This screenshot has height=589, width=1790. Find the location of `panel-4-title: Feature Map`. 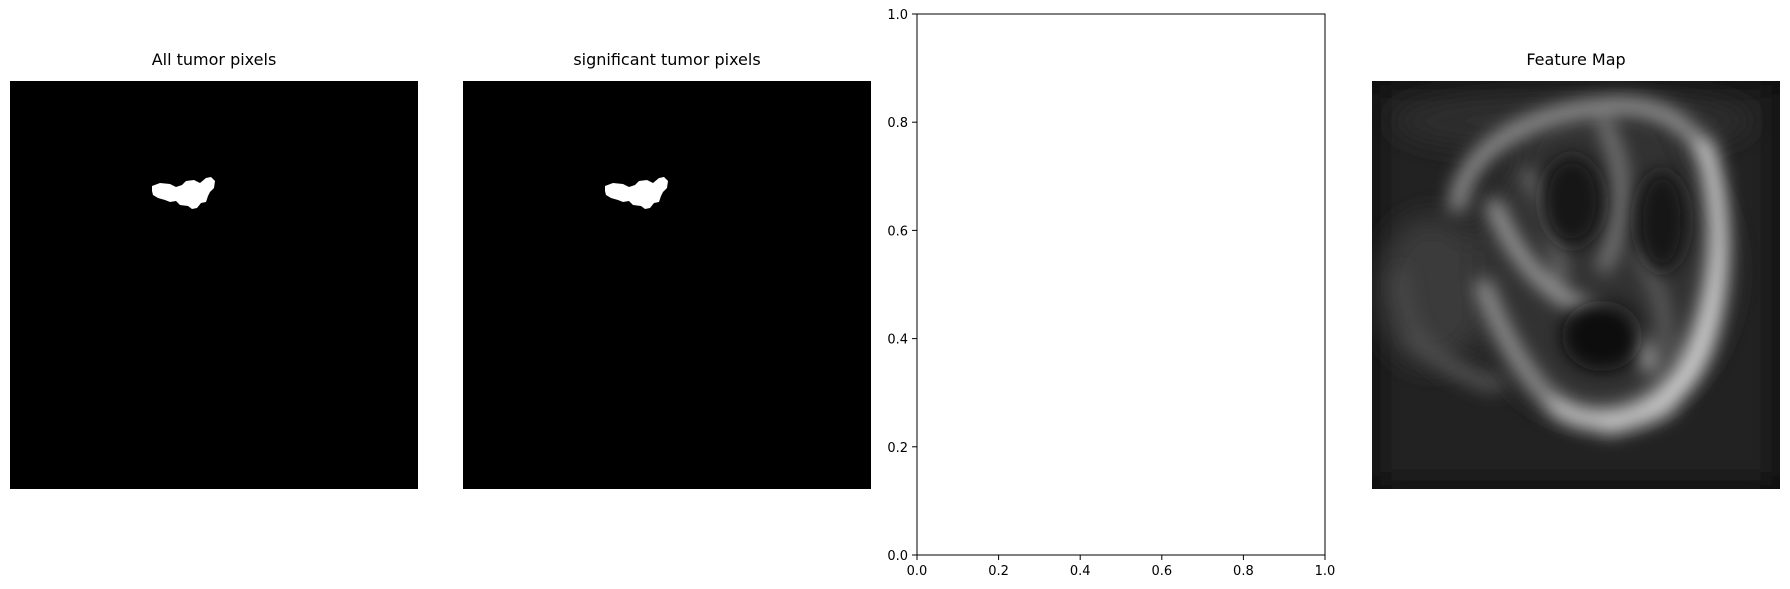

panel-4-title: Feature Map is located at coordinates (1576, 59).